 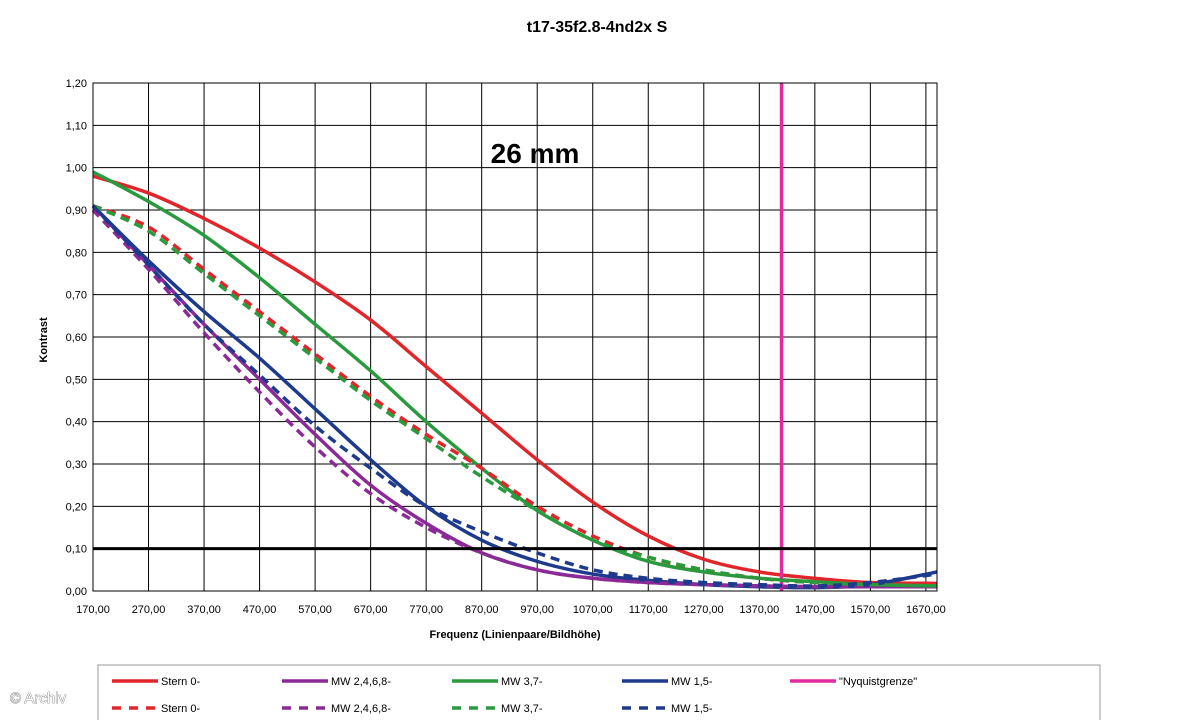 What do you see at coordinates (535, 153) in the screenshot?
I see `focal-length-annotation: 26 mm` at bounding box center [535, 153].